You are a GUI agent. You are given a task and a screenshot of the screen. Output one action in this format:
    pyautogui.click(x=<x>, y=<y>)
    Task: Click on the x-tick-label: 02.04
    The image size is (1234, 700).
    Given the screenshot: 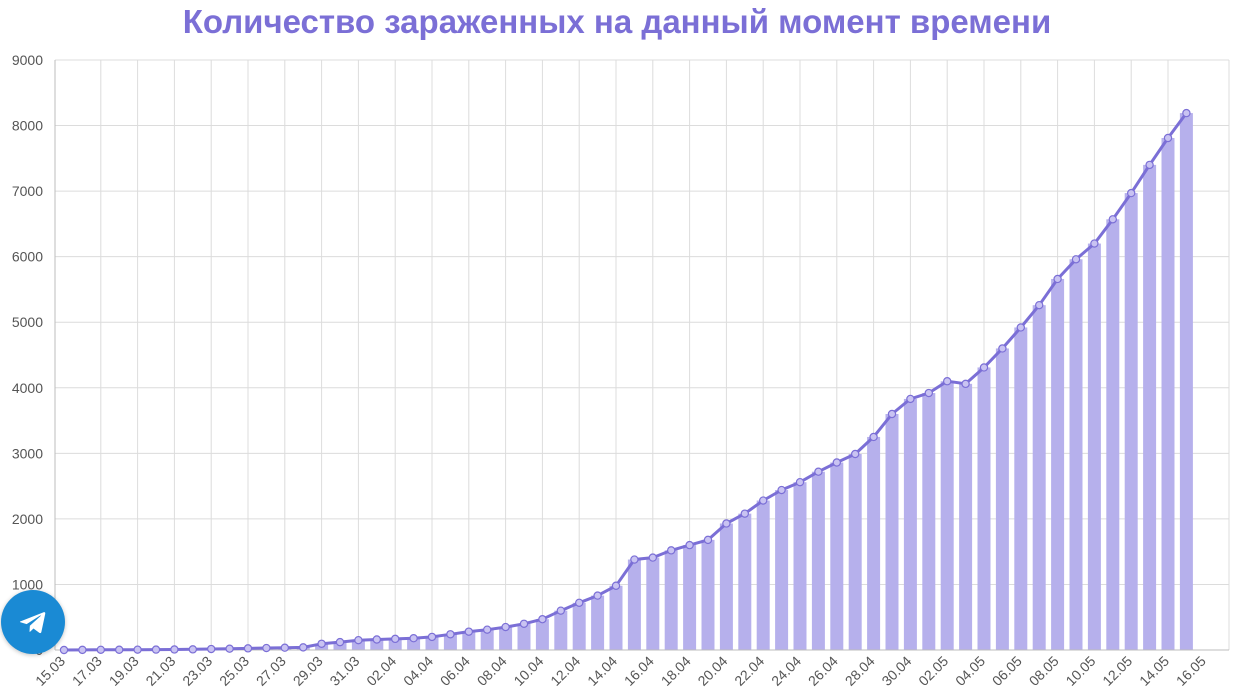 What is the action you would take?
    pyautogui.click(x=381, y=671)
    